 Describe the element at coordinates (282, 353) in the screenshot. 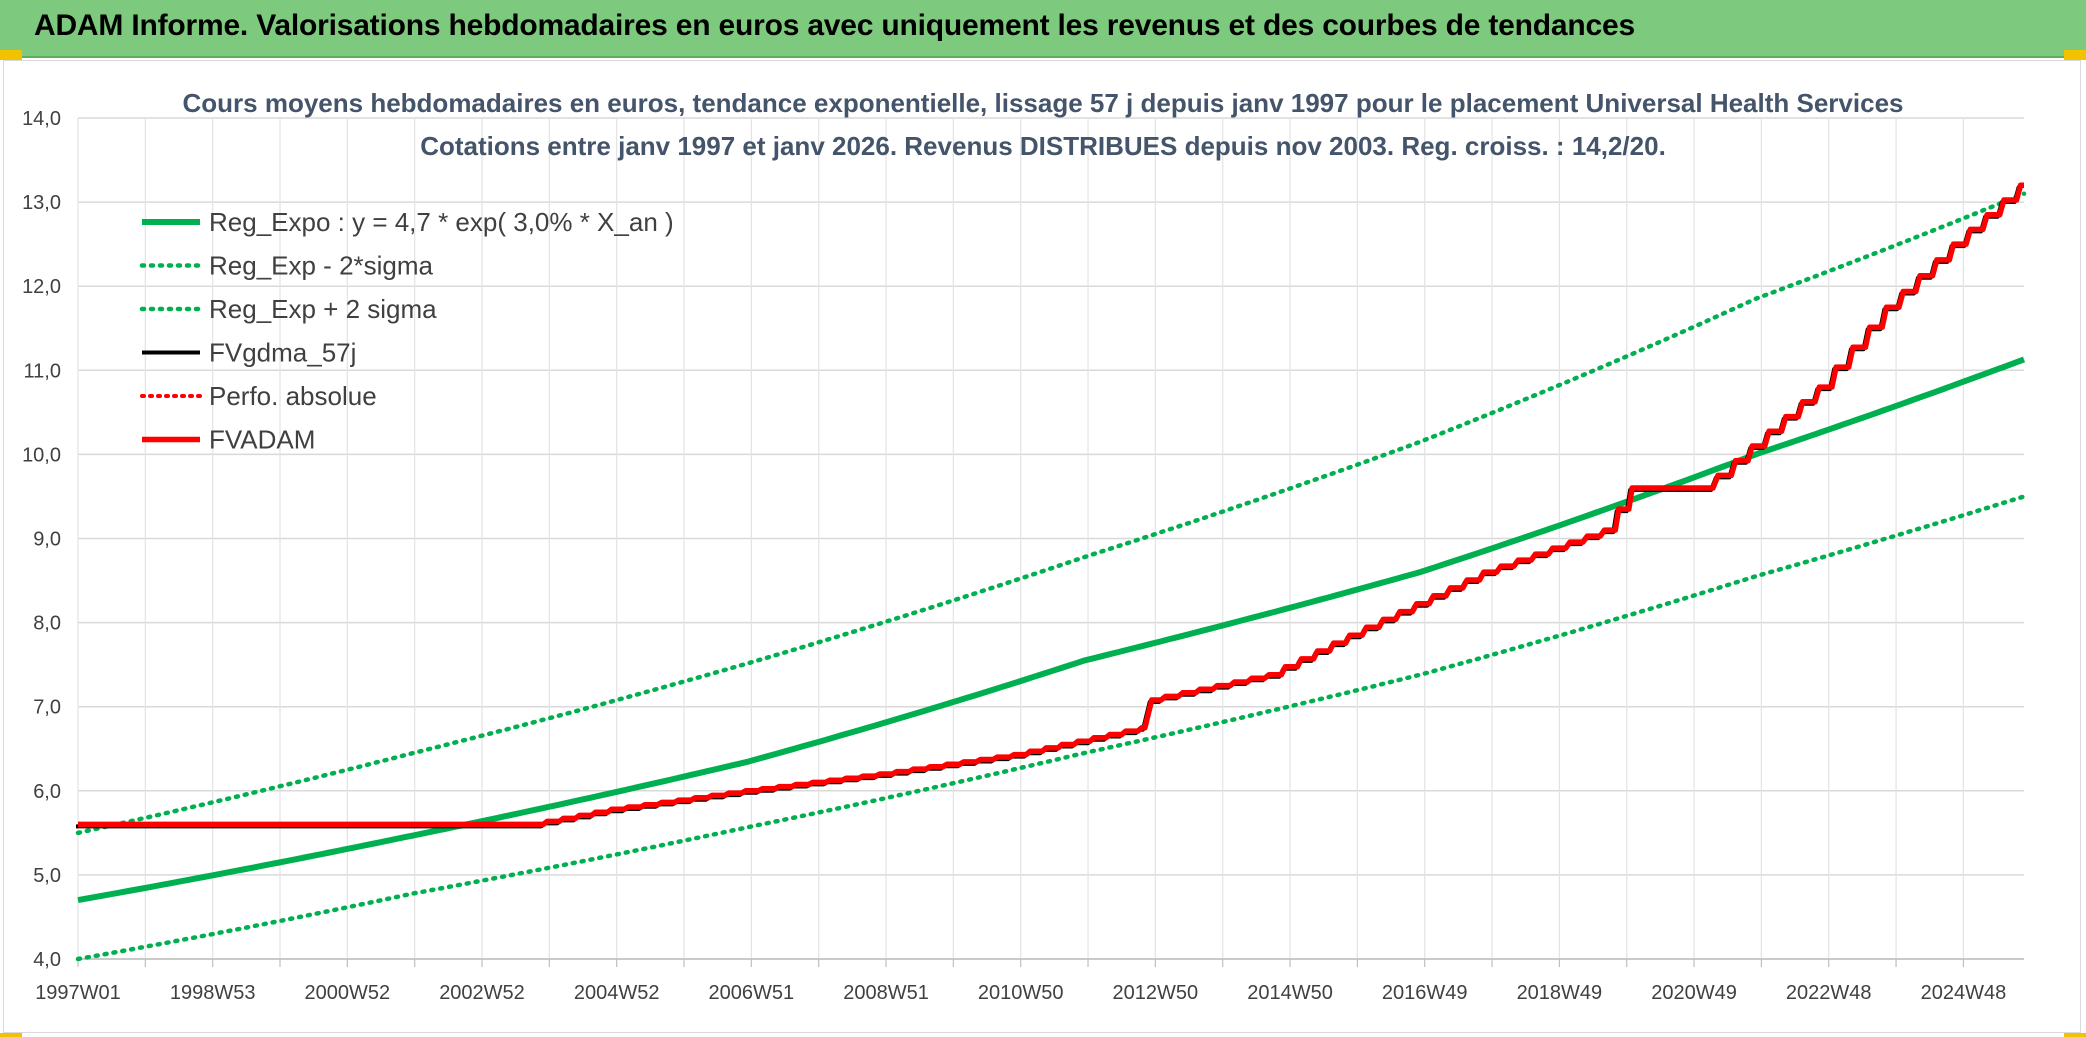

I see `legend-label-3: FVgdma_57j` at that location.